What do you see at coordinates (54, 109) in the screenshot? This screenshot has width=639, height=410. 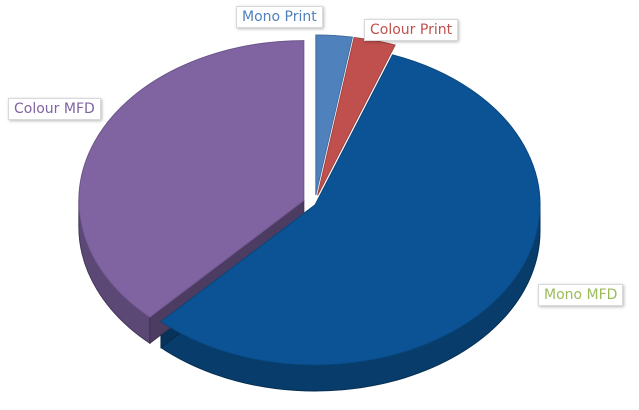 I see `label-colour-mfd: Colour MFD` at bounding box center [54, 109].